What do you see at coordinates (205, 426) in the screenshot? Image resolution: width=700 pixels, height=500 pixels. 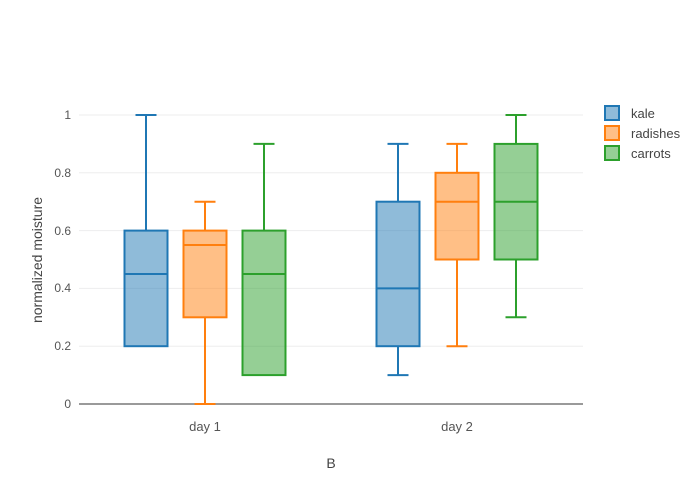 I see `x-tick-label-day-1: day 1` at bounding box center [205, 426].